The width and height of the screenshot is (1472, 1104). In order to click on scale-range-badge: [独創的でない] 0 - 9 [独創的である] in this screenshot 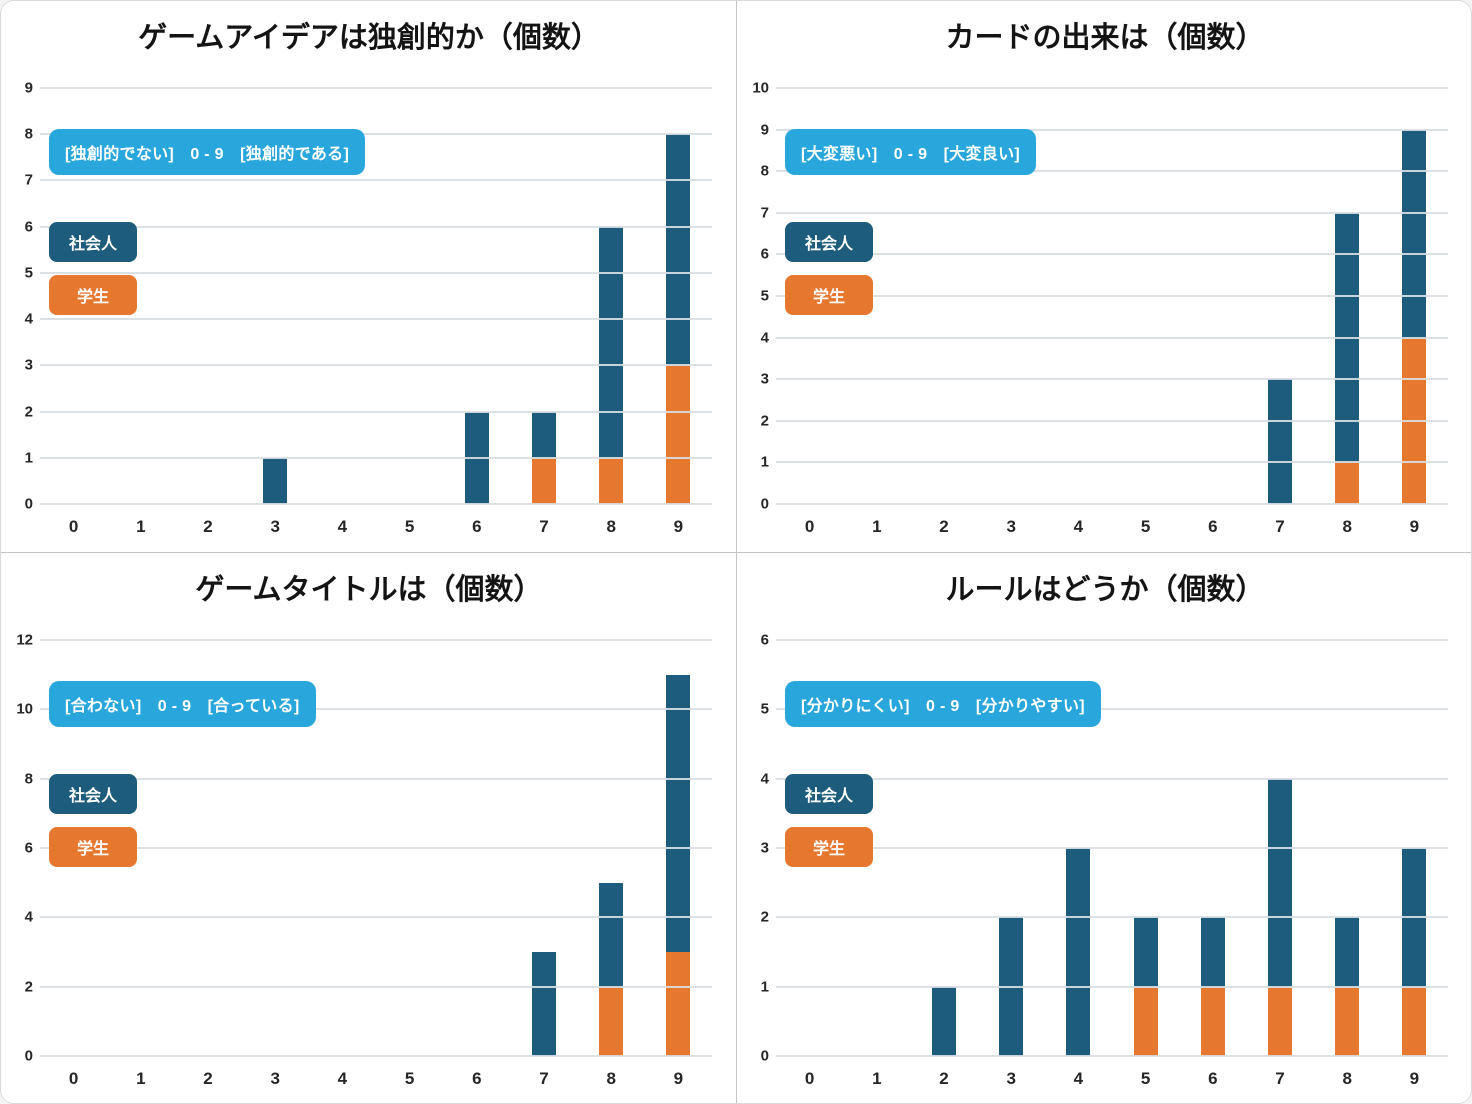, I will do `click(207, 152)`.